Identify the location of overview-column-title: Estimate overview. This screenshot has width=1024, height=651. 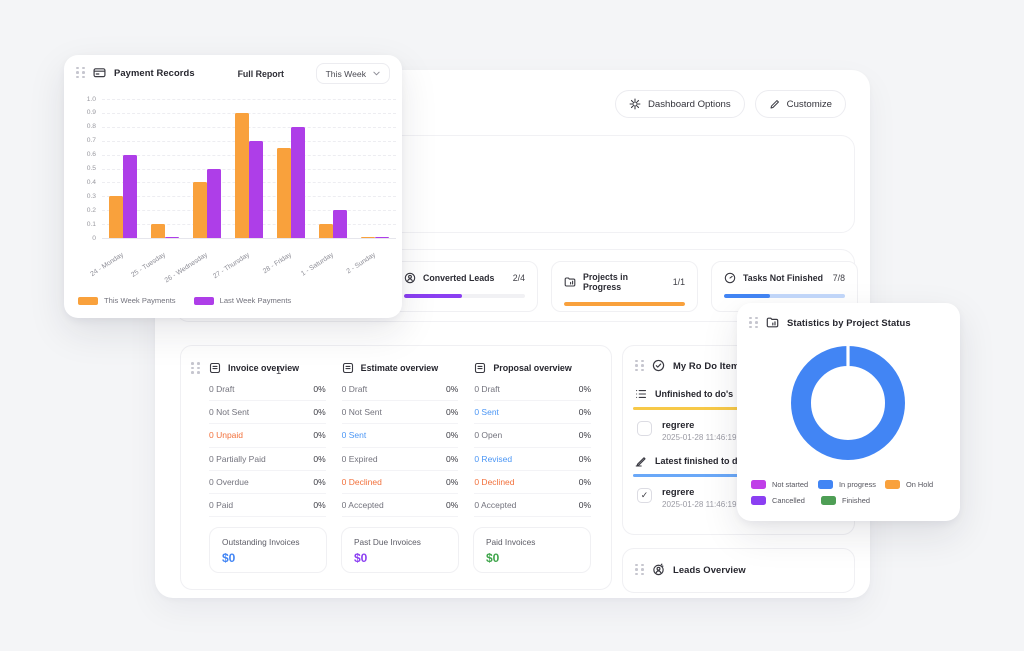
(399, 368).